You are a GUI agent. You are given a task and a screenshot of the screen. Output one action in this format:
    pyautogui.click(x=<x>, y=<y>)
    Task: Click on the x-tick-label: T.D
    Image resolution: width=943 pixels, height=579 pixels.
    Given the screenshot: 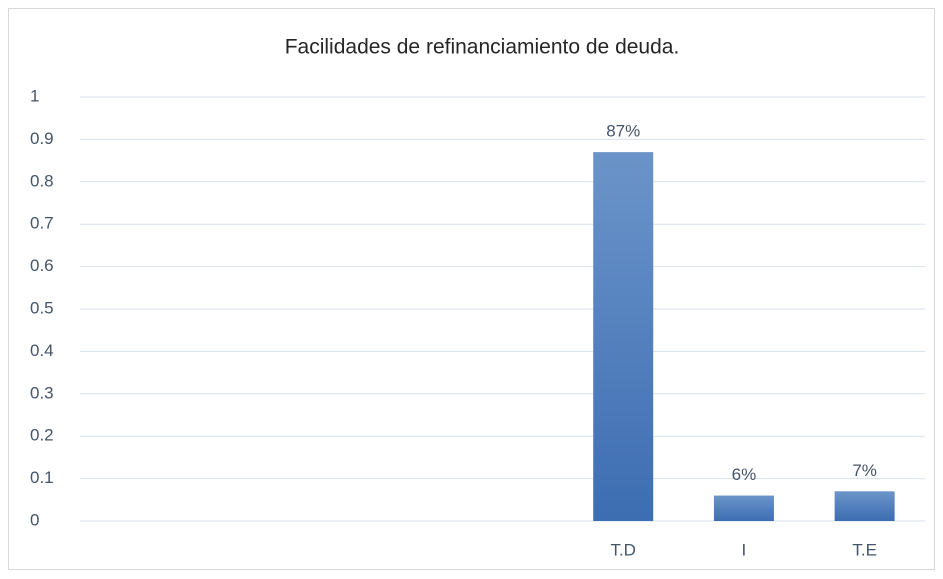 What is the action you would take?
    pyautogui.click(x=623, y=549)
    